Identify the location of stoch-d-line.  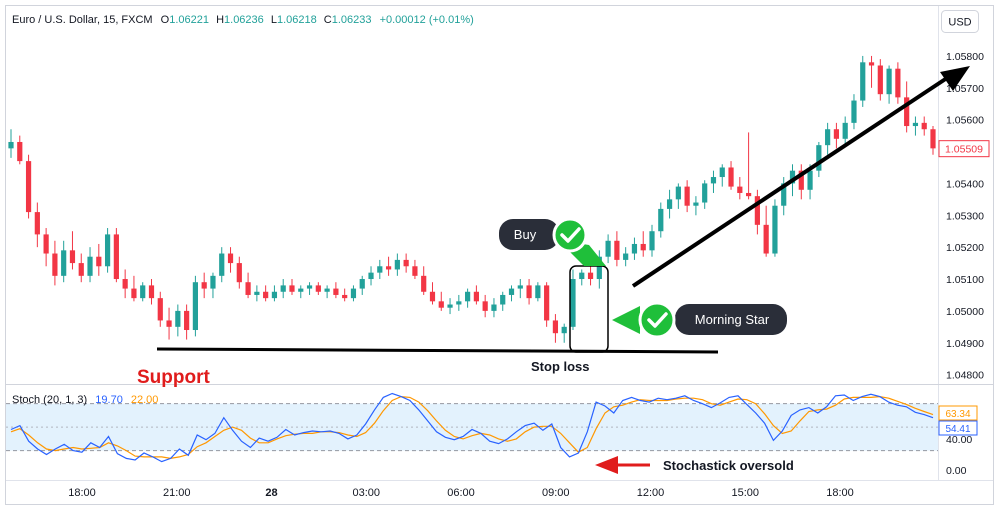
(472, 427).